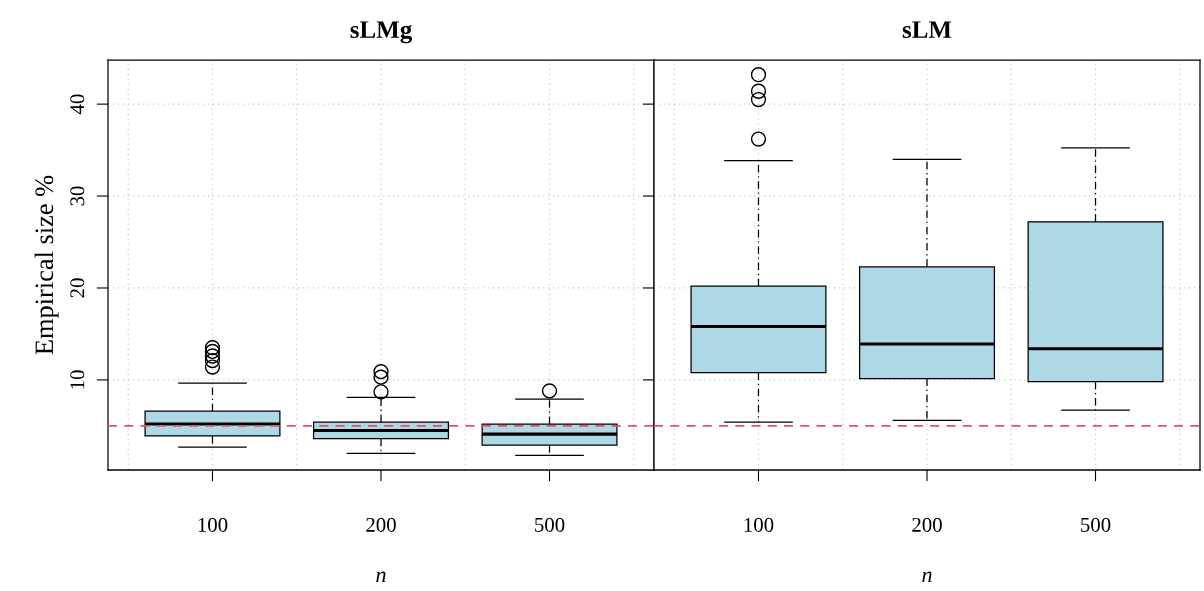 The width and height of the screenshot is (1204, 591). I want to click on chart-title: sLMg, so click(381, 32).